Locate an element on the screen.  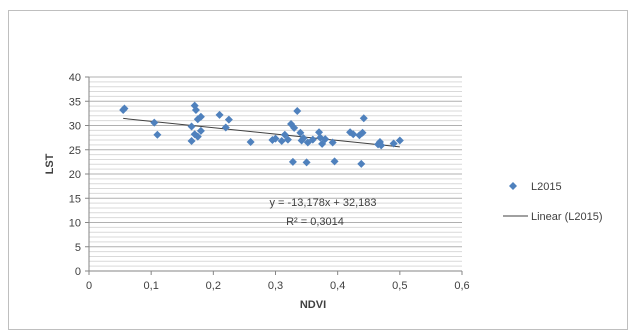
r-squared-label: R² = 0,3014 is located at coordinates (315, 222).